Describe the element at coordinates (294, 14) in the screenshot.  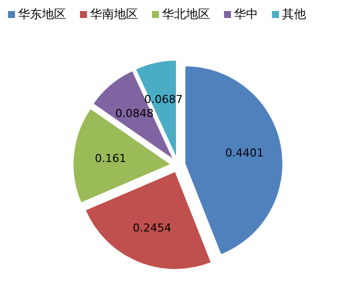
I see `legend-label: 其他` at that location.